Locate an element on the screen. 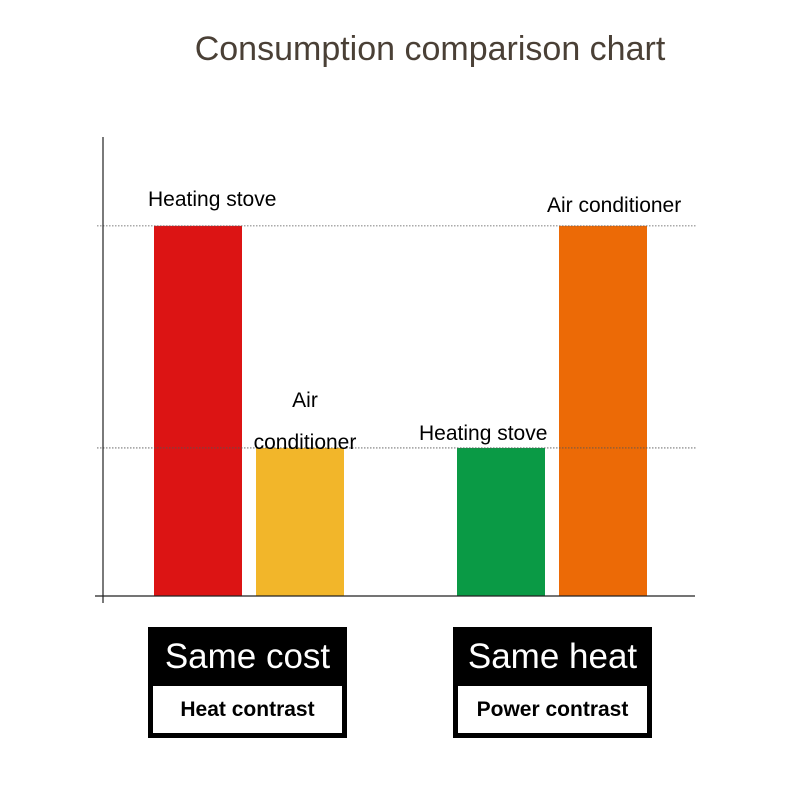 The image size is (800, 800). group-subheading: Power contrast is located at coordinates (552, 709).